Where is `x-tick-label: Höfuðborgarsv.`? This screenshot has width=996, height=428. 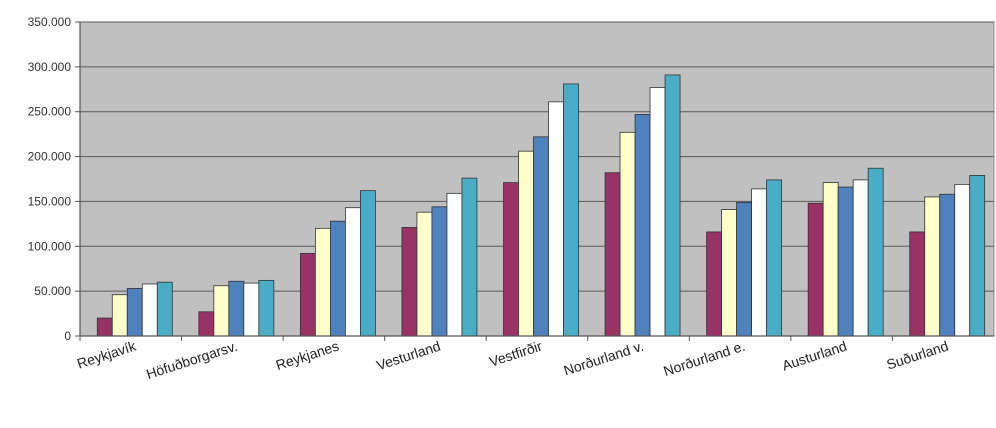 x-tick-label: Höfuðborgarsv. is located at coordinates (191, 360).